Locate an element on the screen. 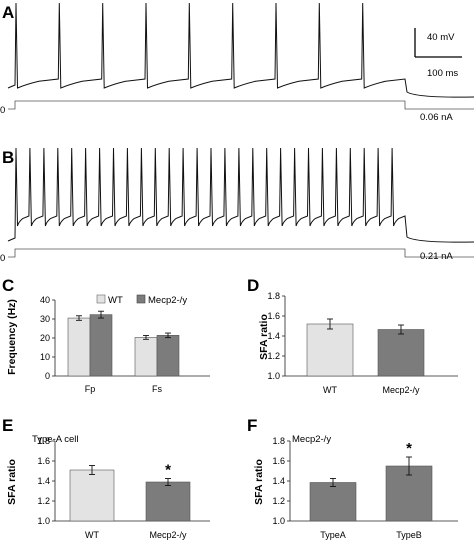 This screenshot has width=474, height=552. current-label-a: 0.06 nA is located at coordinates (436, 117).